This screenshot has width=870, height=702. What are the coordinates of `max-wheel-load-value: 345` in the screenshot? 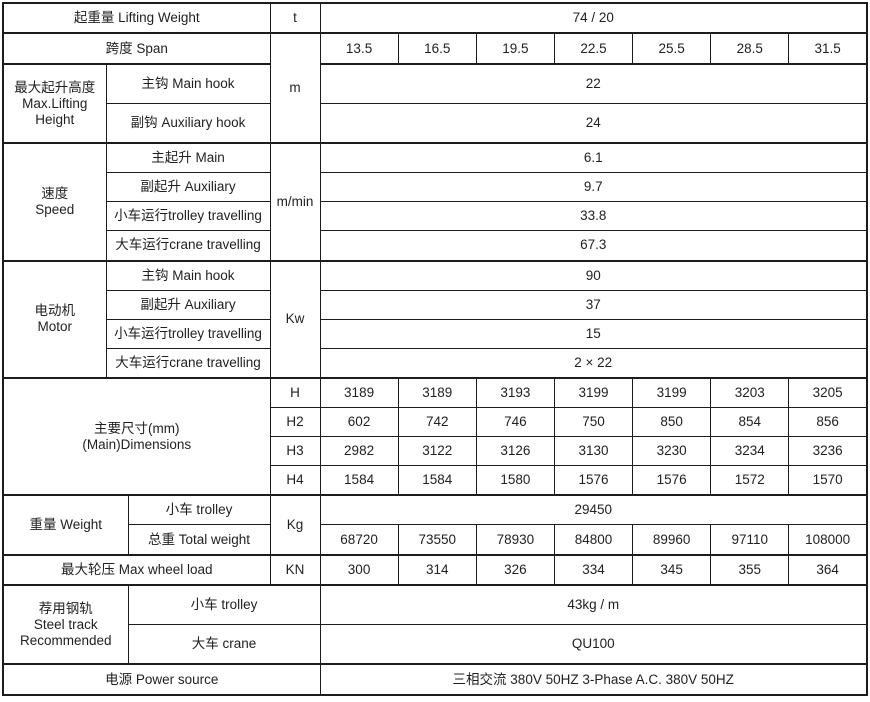 It's located at (672, 569).